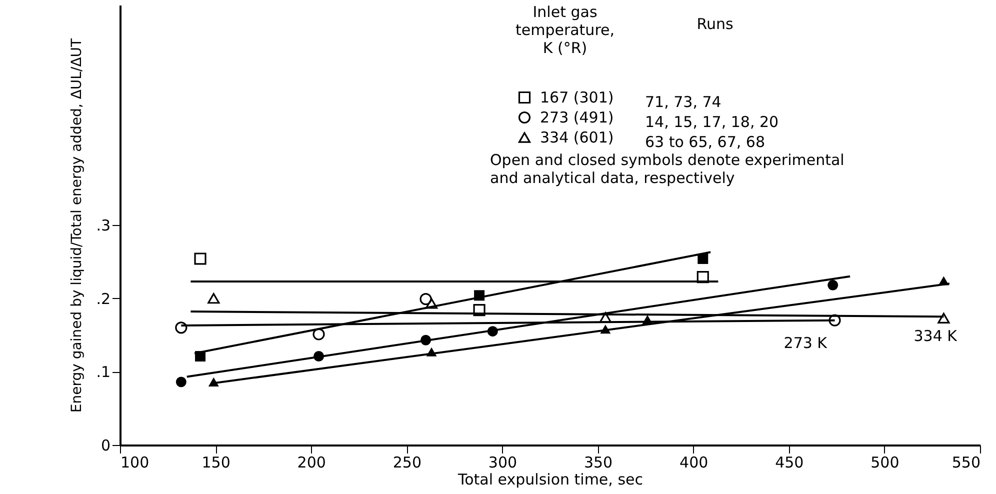 Image resolution: width=996 pixels, height=494 pixels. Describe the element at coordinates (103, 299) in the screenshot. I see `y-tick-label: .2` at that location.